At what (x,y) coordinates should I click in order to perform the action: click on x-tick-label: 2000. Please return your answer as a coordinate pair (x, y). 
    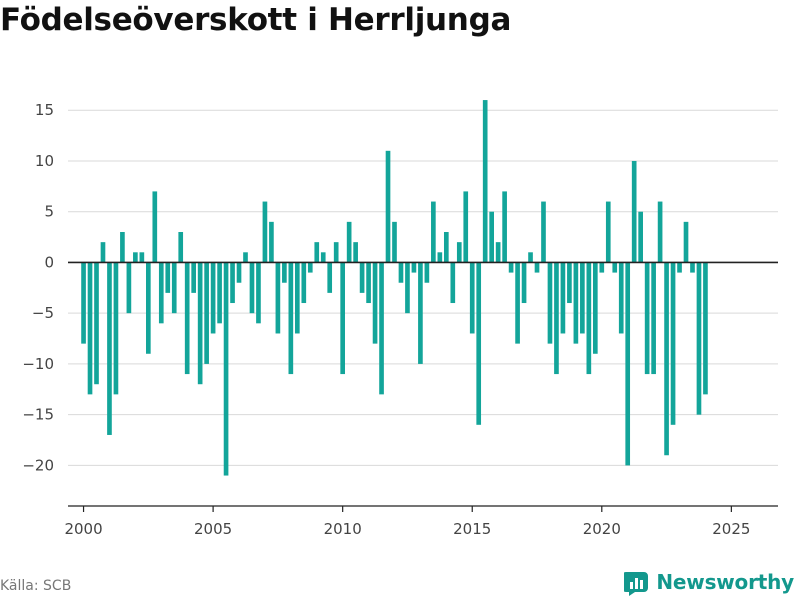
    Looking at the image, I should click on (83, 529).